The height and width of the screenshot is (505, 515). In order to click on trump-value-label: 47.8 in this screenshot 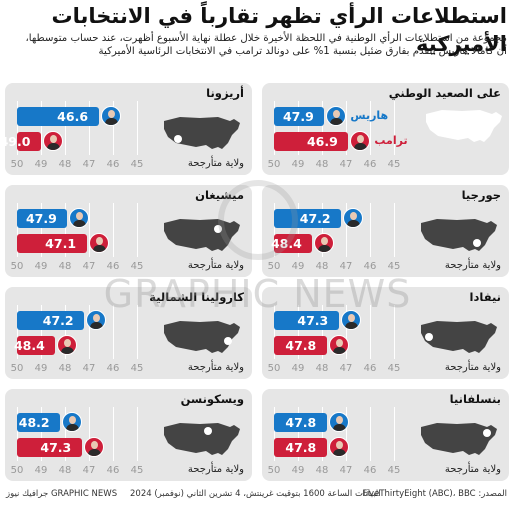, I will do `click(301, 447)`.